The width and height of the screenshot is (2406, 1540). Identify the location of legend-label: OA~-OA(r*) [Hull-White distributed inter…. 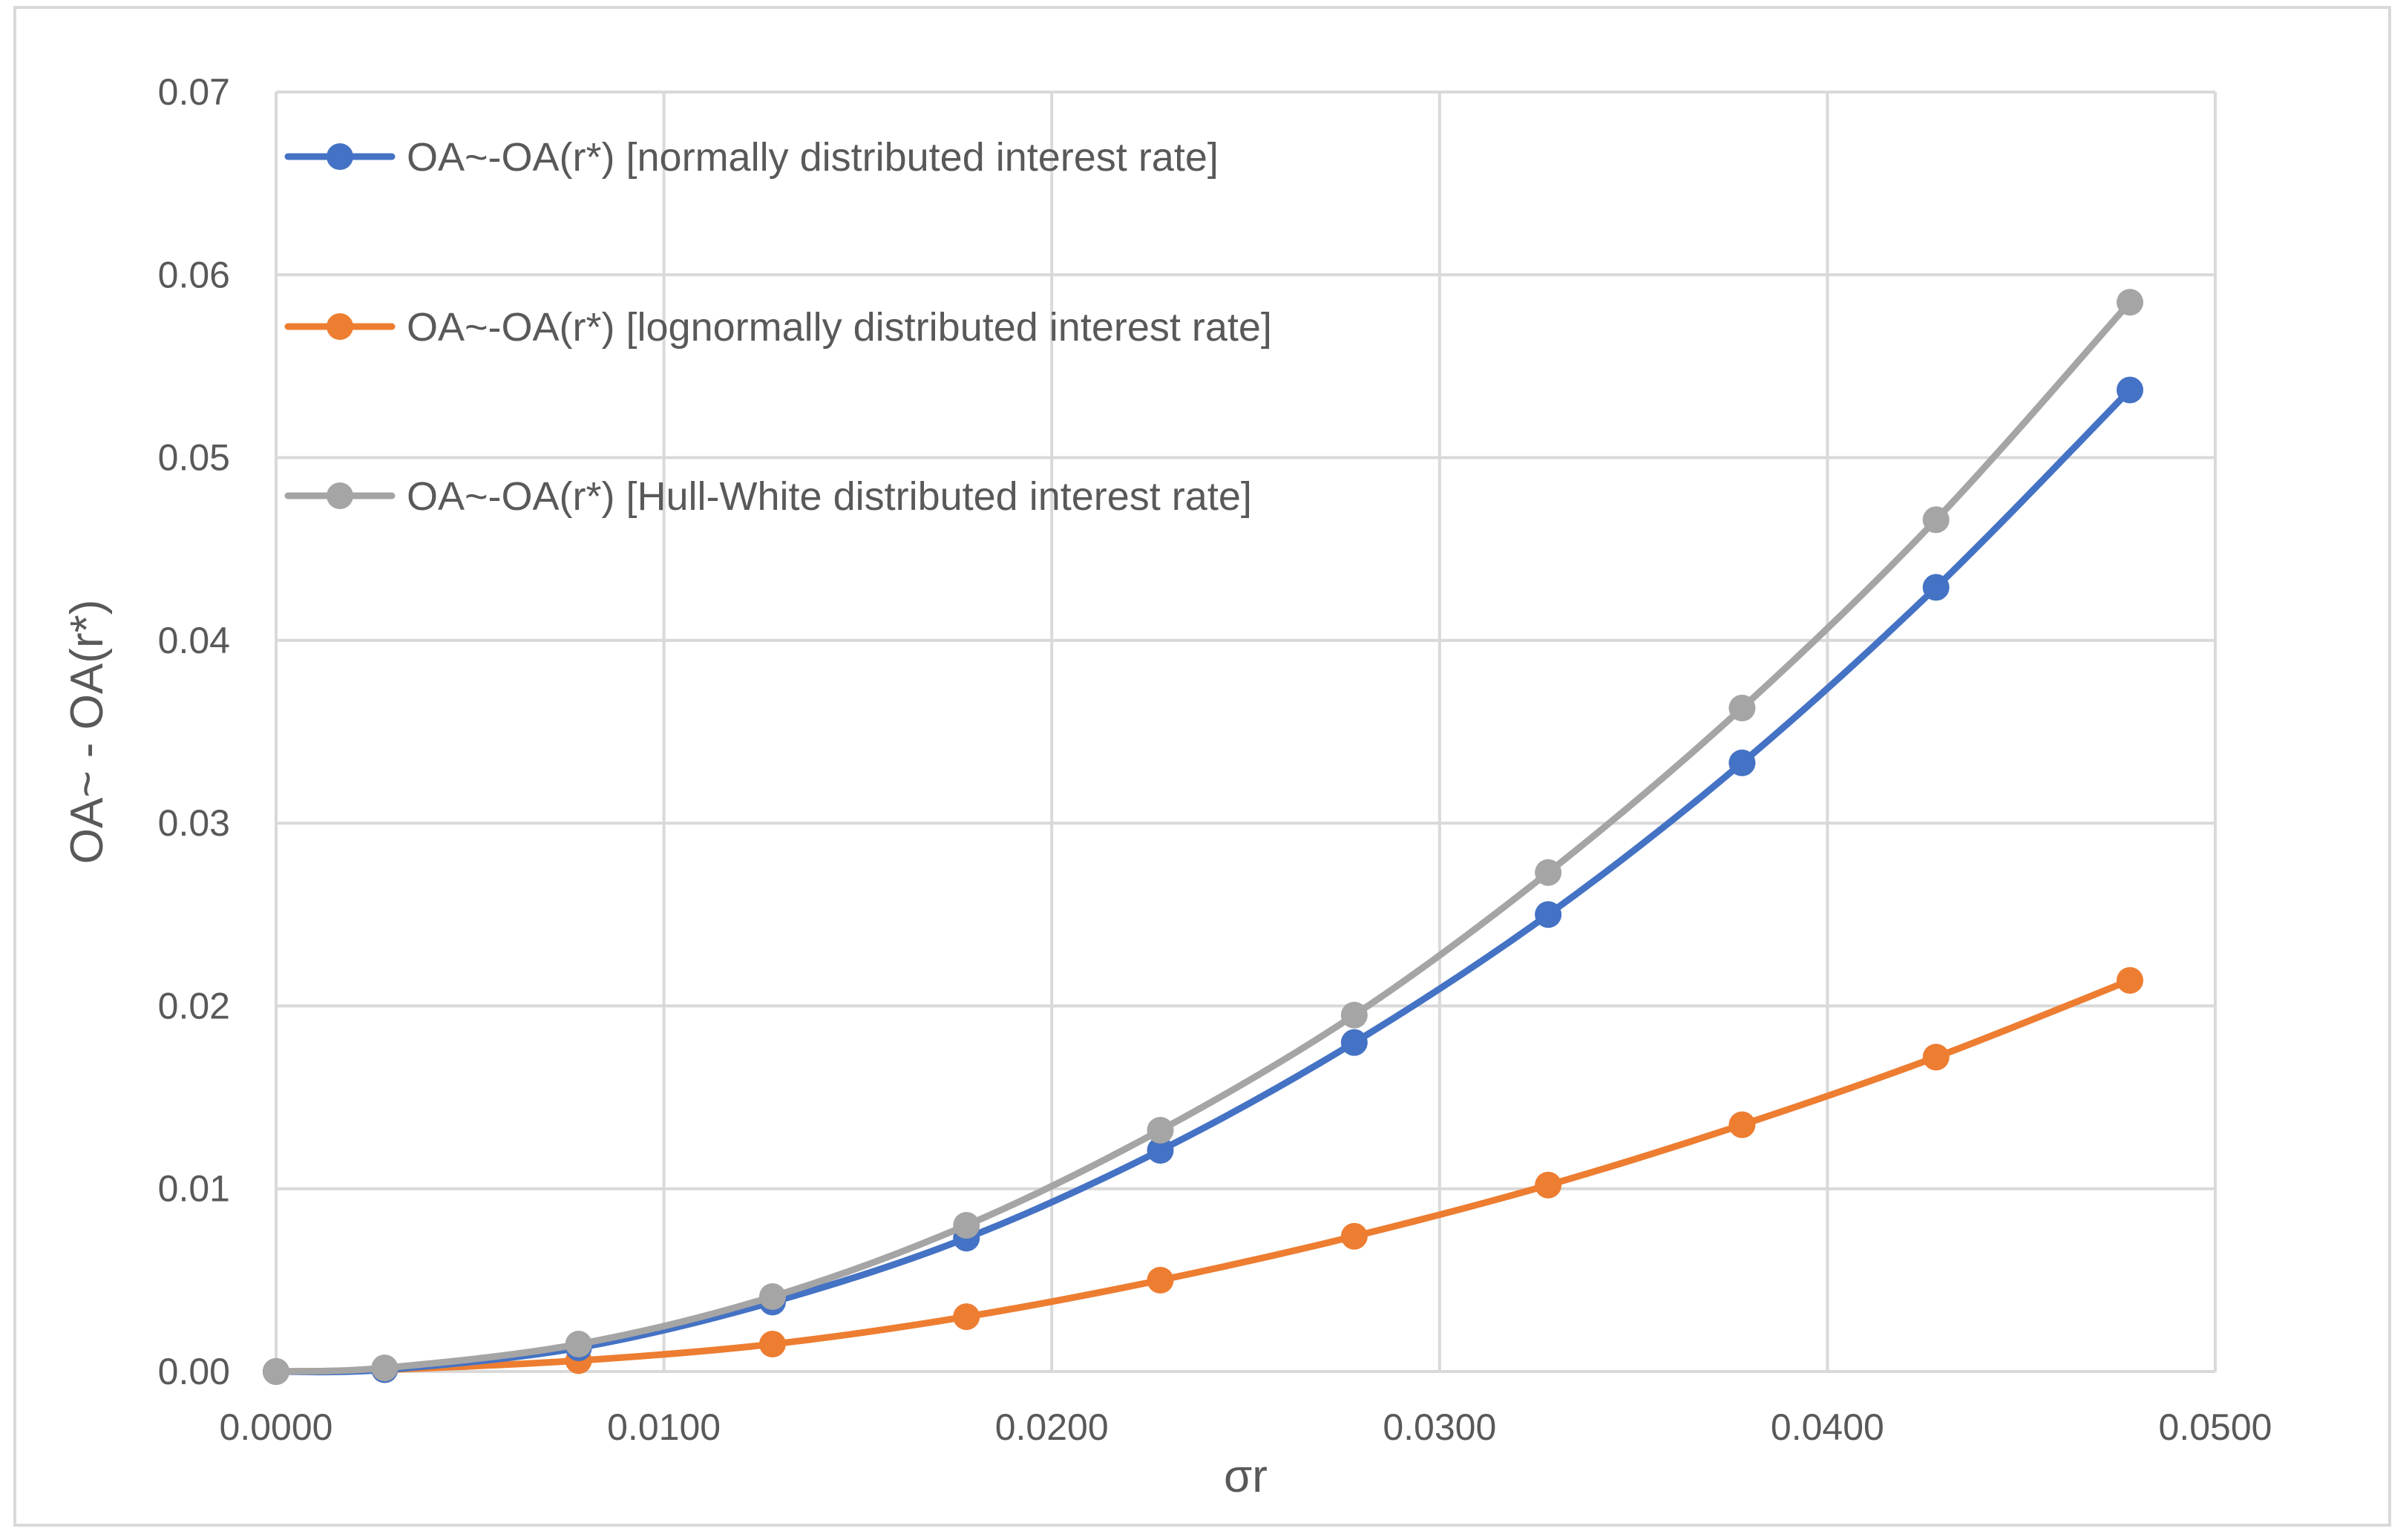
(829, 496).